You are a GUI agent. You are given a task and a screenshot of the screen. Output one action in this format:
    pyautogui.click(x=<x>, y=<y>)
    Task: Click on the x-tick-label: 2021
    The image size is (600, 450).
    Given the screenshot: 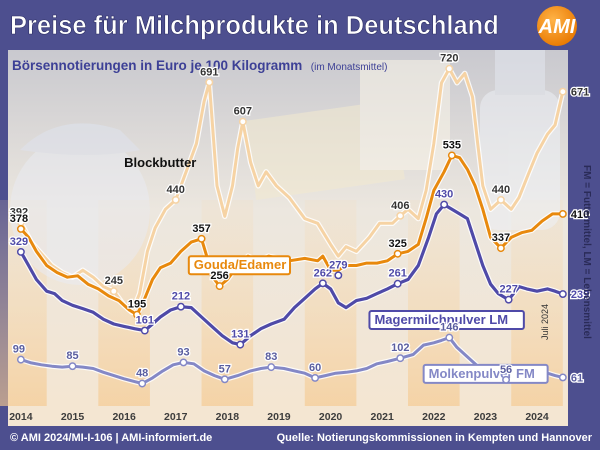 What is the action you would take?
    pyautogui.click(x=383, y=417)
    